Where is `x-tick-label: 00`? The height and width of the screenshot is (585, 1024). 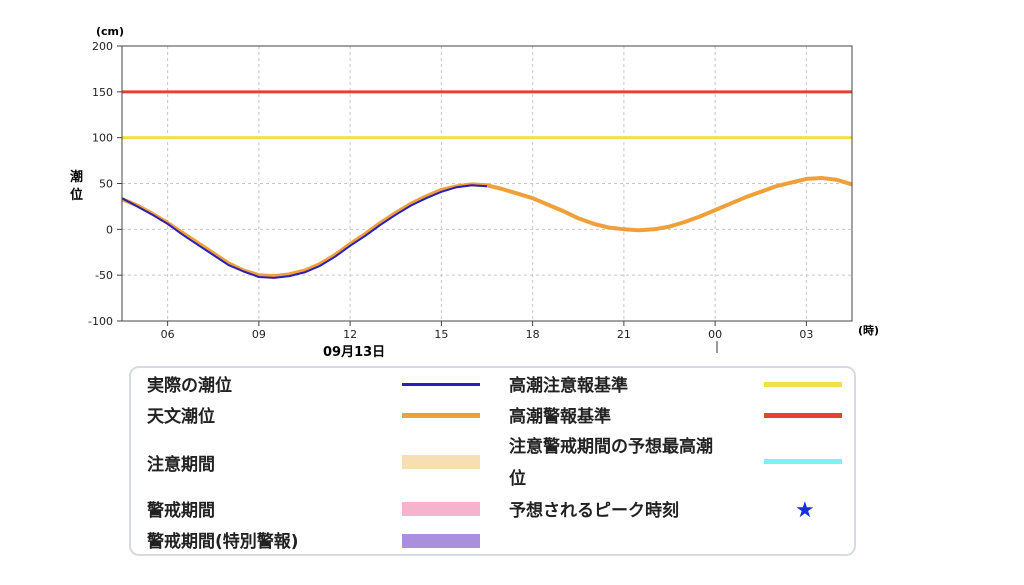 x-tick-label: 00 is located at coordinates (715, 334).